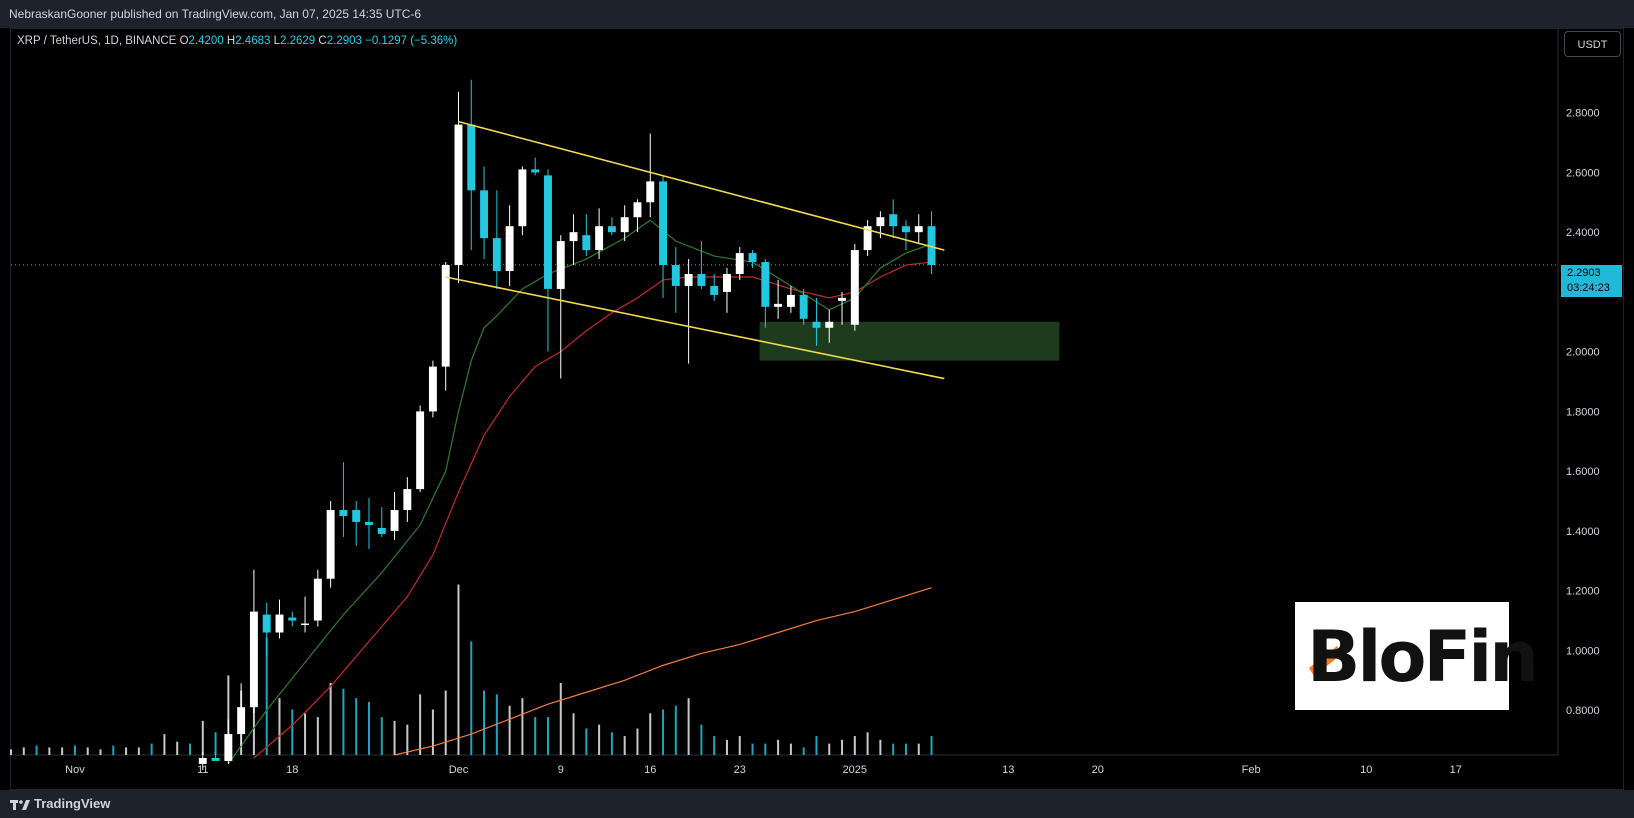 The image size is (1634, 818). Describe the element at coordinates (1456, 770) in the screenshot. I see `x-tick-label: 17` at that location.